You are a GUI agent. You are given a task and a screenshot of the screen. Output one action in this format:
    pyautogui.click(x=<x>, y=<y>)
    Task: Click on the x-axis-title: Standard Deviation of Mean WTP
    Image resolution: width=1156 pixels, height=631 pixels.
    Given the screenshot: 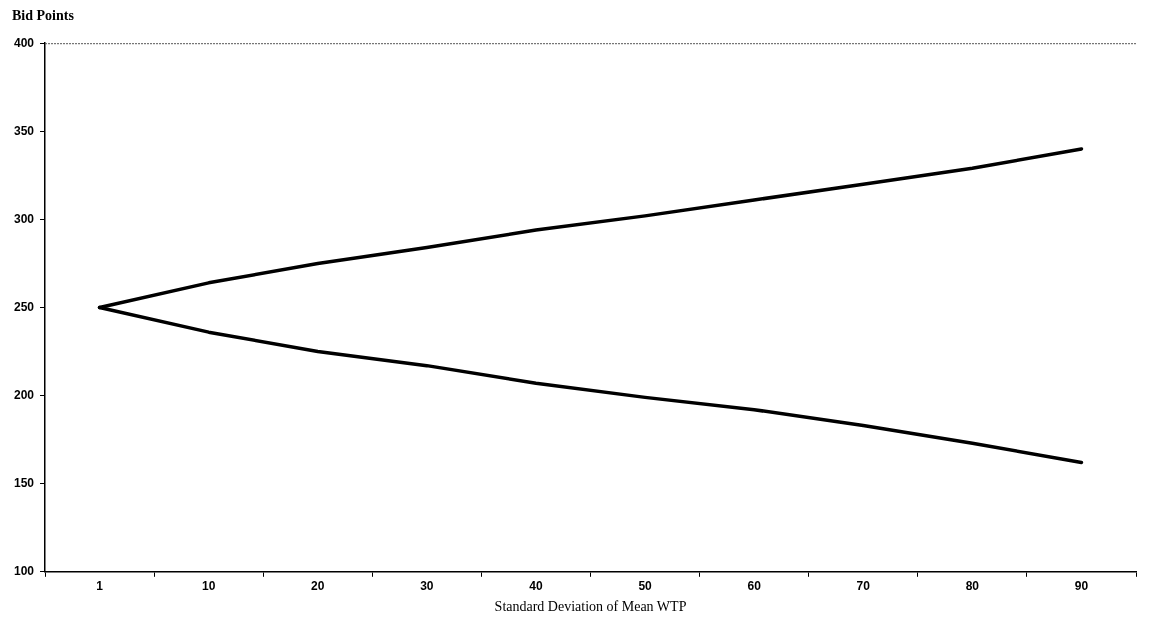 What is the action you would take?
    pyautogui.click(x=590, y=607)
    